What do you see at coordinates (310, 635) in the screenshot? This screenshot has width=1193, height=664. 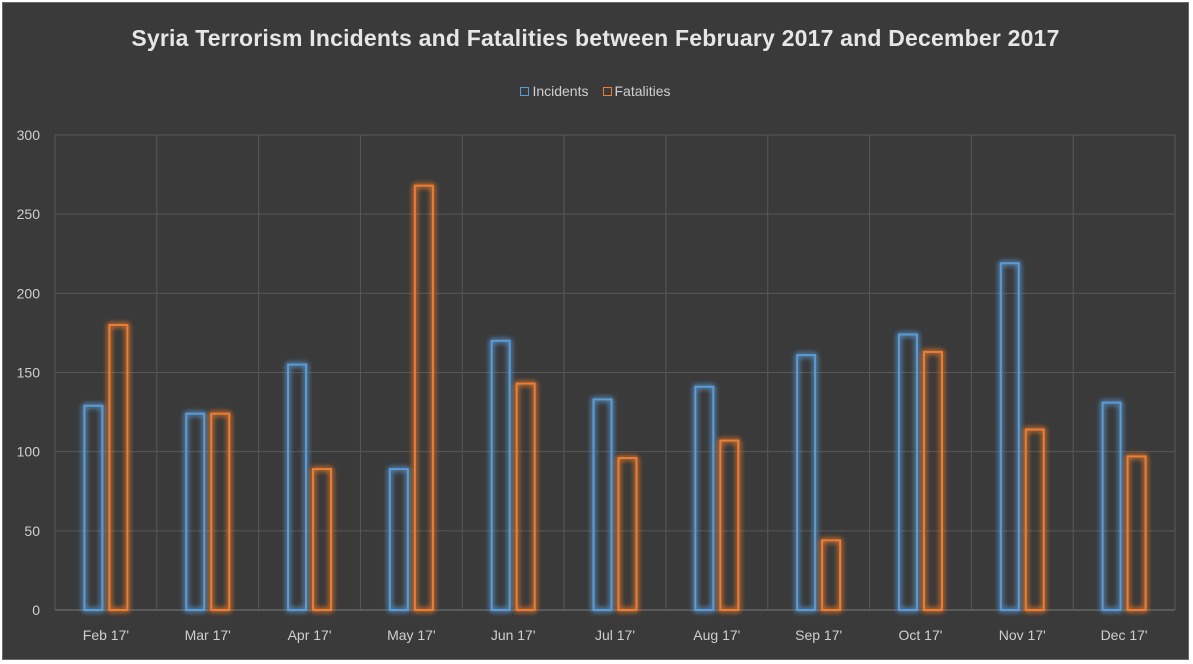 I see `x-tick-label: Apr 17'` at bounding box center [310, 635].